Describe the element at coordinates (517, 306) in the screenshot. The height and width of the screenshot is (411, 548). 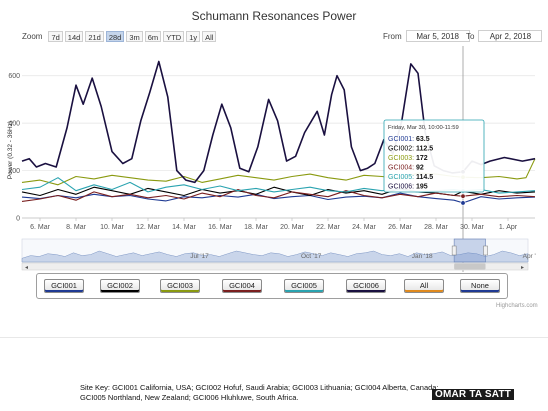
I see `highcharts-credit: Highcharts.com` at that location.